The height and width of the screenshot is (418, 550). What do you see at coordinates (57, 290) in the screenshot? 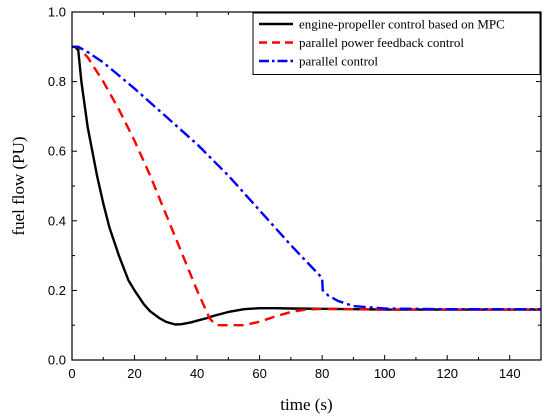
I see `y-tick-label: 0.2` at bounding box center [57, 290].